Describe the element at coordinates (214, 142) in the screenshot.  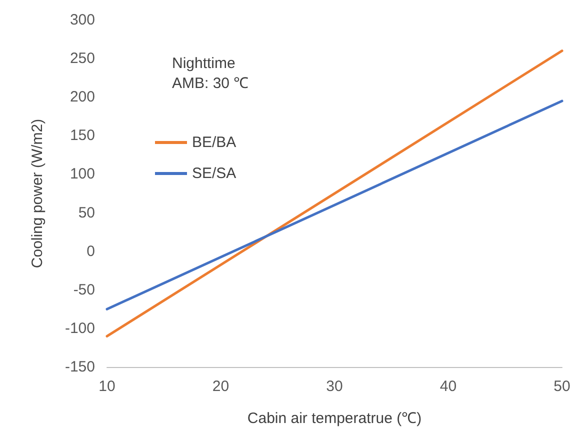
I see `legend-label: BE/BA` at that location.